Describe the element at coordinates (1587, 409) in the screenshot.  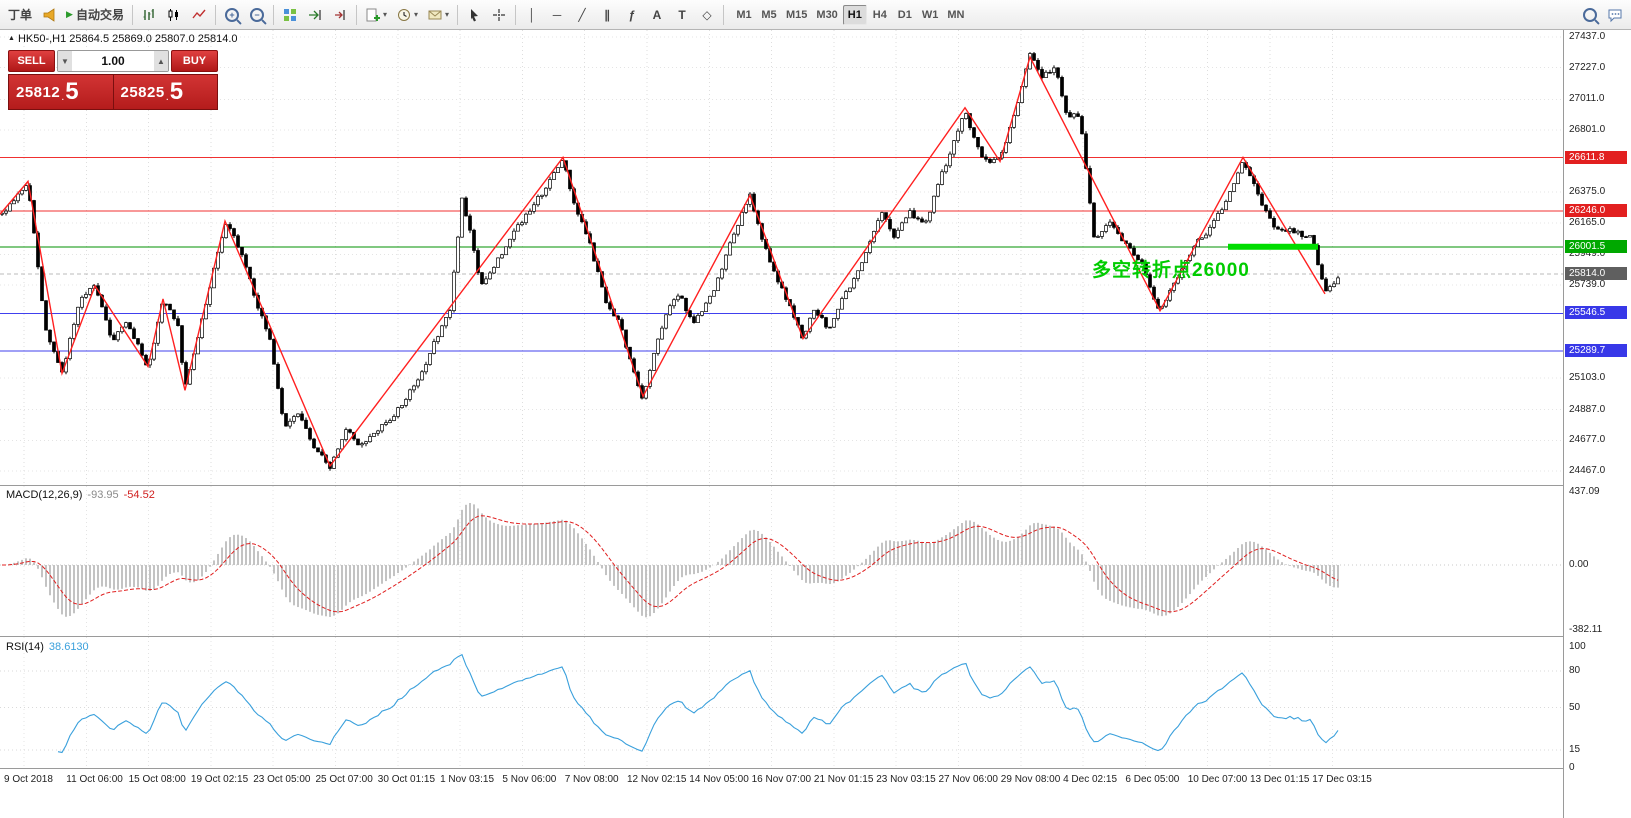
I see `price-scale-label: 24887.0` at that location.